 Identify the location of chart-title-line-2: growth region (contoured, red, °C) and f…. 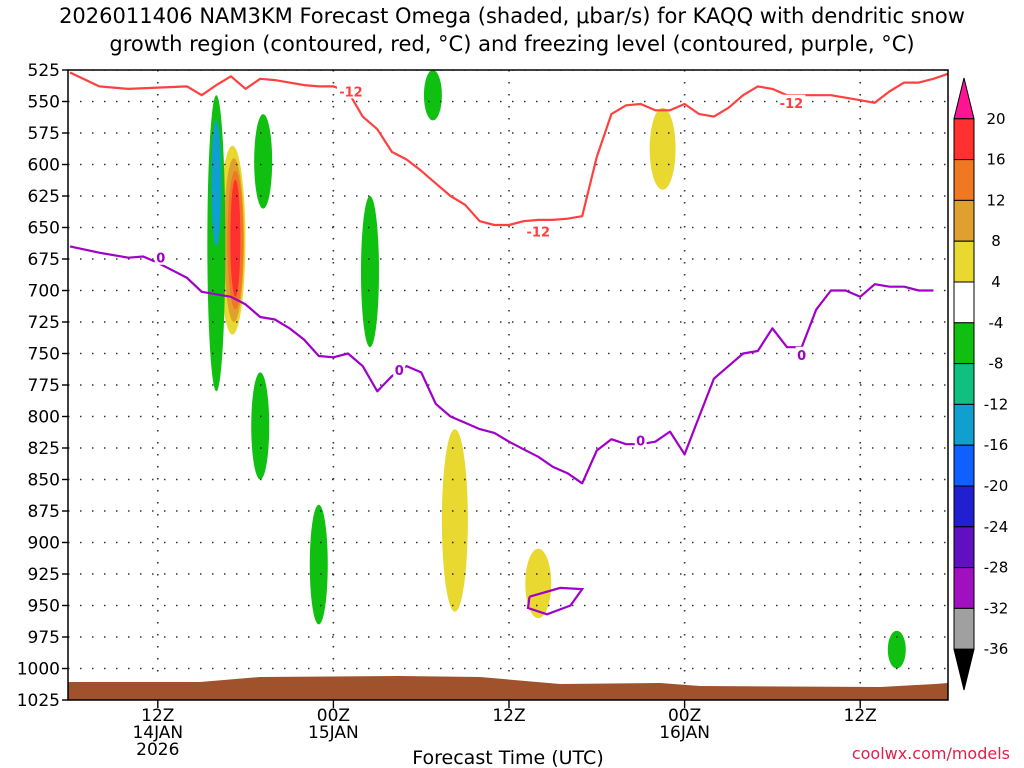
(512, 44).